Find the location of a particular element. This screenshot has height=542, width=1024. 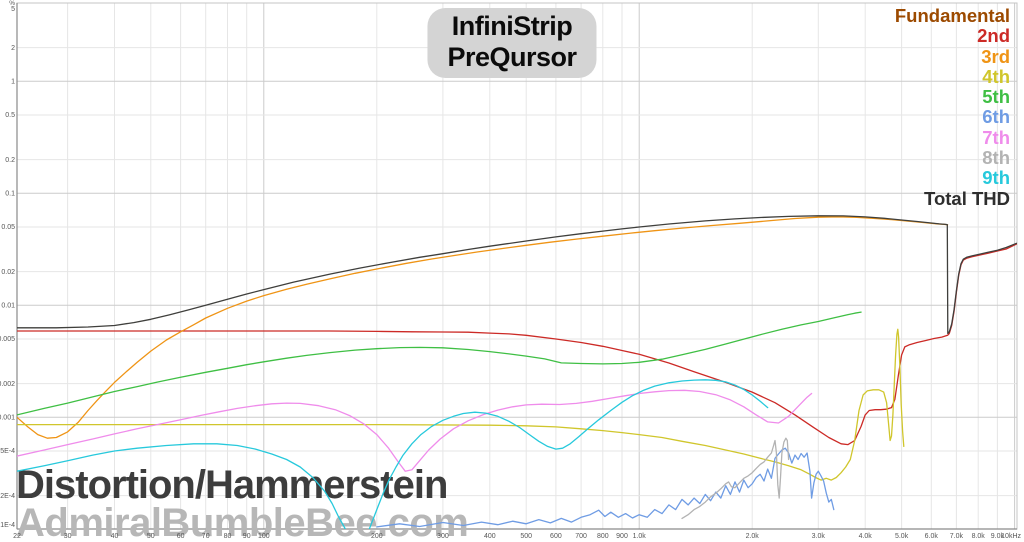

legend-entry-7th: 7th is located at coordinates (996, 137).